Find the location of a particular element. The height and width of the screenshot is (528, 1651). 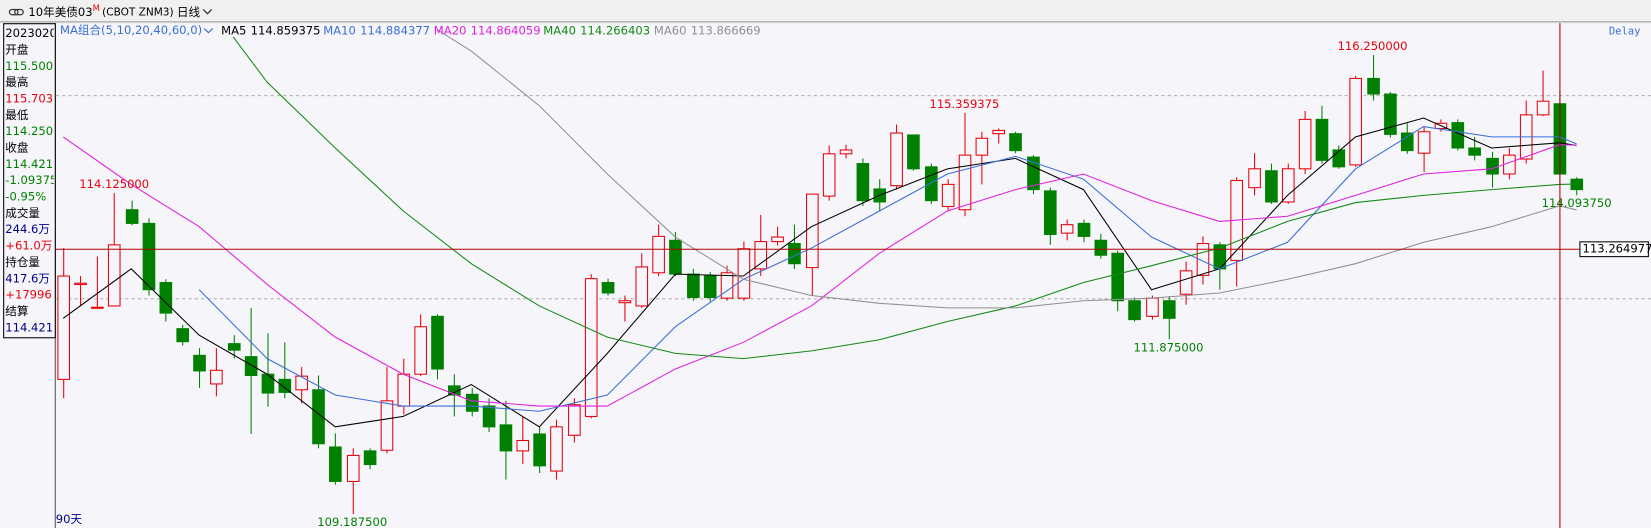

toolbar is located at coordinates (825, 11).